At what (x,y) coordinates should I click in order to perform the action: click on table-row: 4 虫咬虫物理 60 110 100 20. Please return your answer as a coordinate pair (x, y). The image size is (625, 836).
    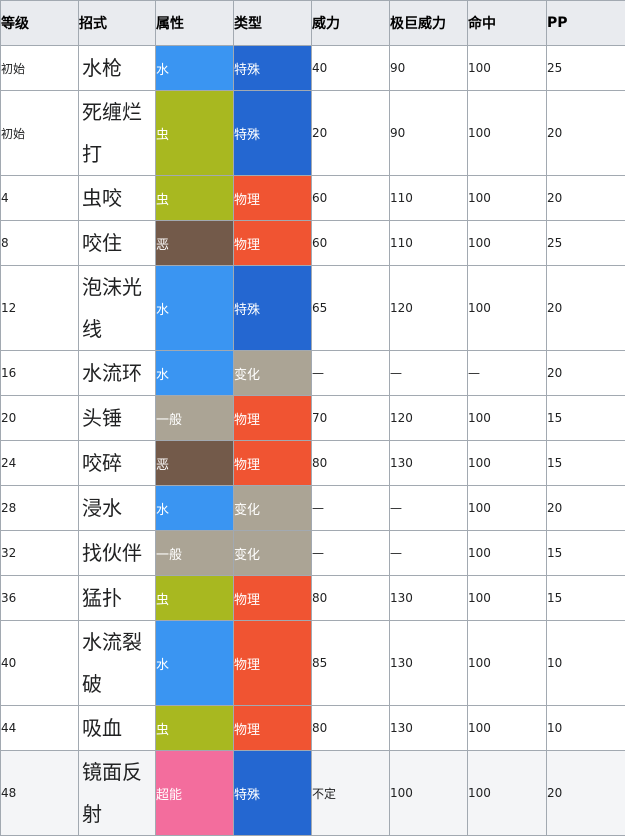
    Looking at the image, I should click on (312, 198).